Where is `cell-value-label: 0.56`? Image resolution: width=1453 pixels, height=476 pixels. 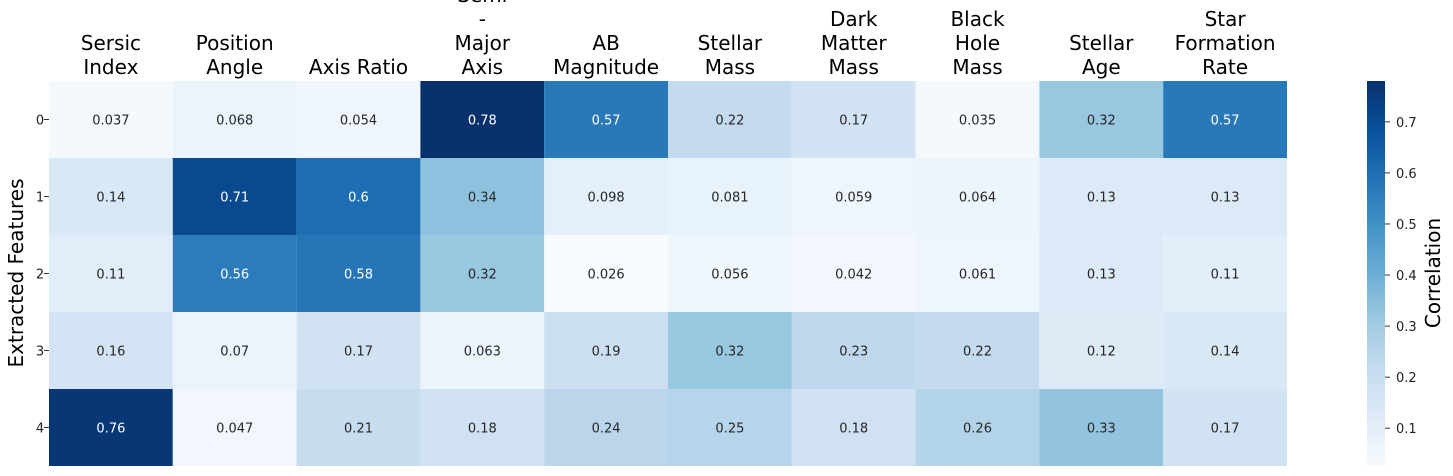 cell-value-label: 0.56 is located at coordinates (234, 275).